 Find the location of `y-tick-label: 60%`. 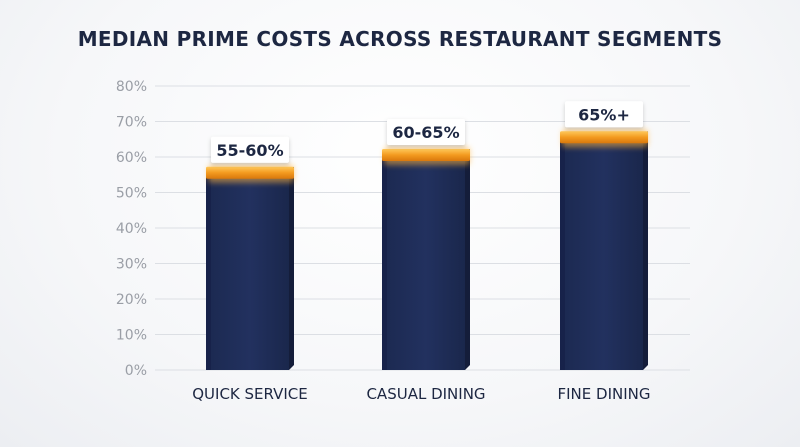

y-tick-label: 60% is located at coordinates (131, 158).